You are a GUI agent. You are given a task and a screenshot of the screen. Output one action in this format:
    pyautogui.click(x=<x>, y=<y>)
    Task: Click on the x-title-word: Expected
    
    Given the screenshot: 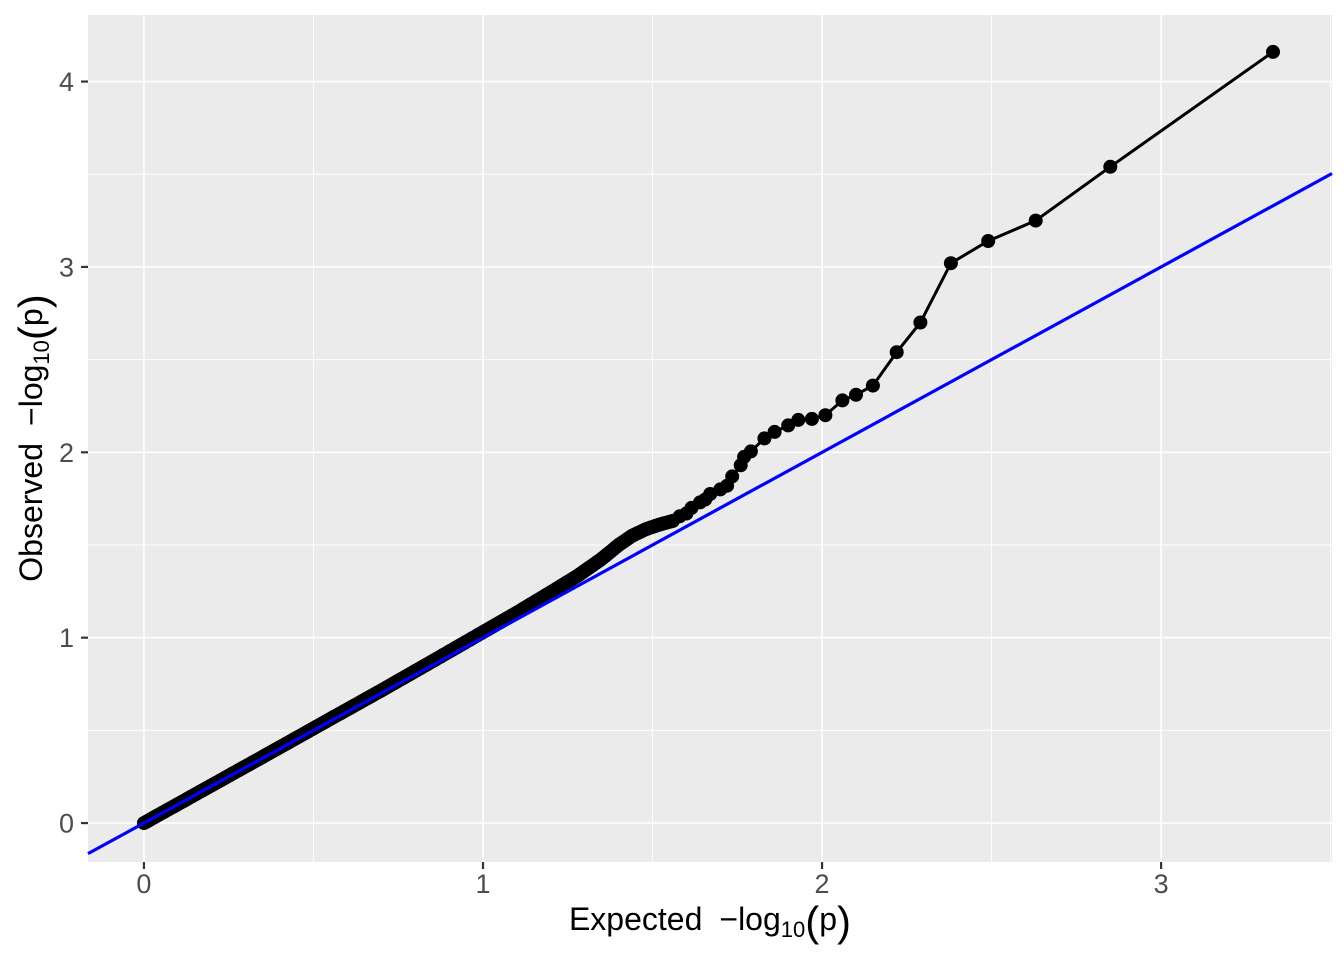 What is the action you would take?
    pyautogui.click(x=635, y=919)
    